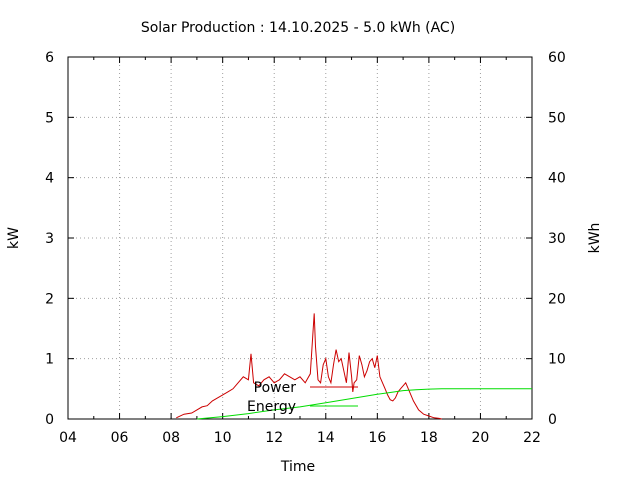 The height and width of the screenshot is (484, 640). I want to click on x-tick-label: 20, so click(481, 438).